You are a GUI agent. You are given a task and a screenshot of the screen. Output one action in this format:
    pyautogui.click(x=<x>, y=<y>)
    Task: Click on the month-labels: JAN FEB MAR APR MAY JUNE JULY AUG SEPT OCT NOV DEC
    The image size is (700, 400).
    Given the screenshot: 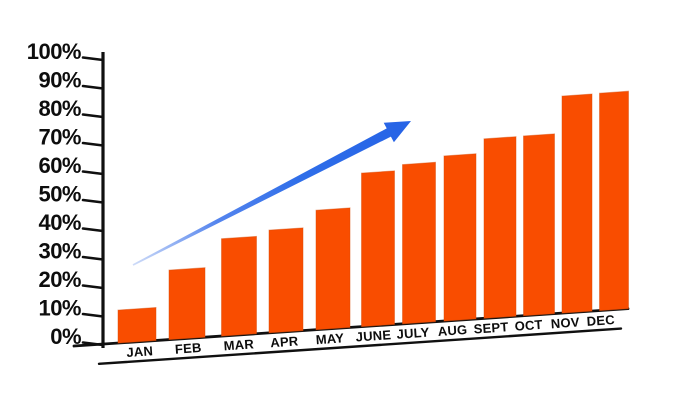 What is the action you would take?
    pyautogui.click(x=371, y=336)
    